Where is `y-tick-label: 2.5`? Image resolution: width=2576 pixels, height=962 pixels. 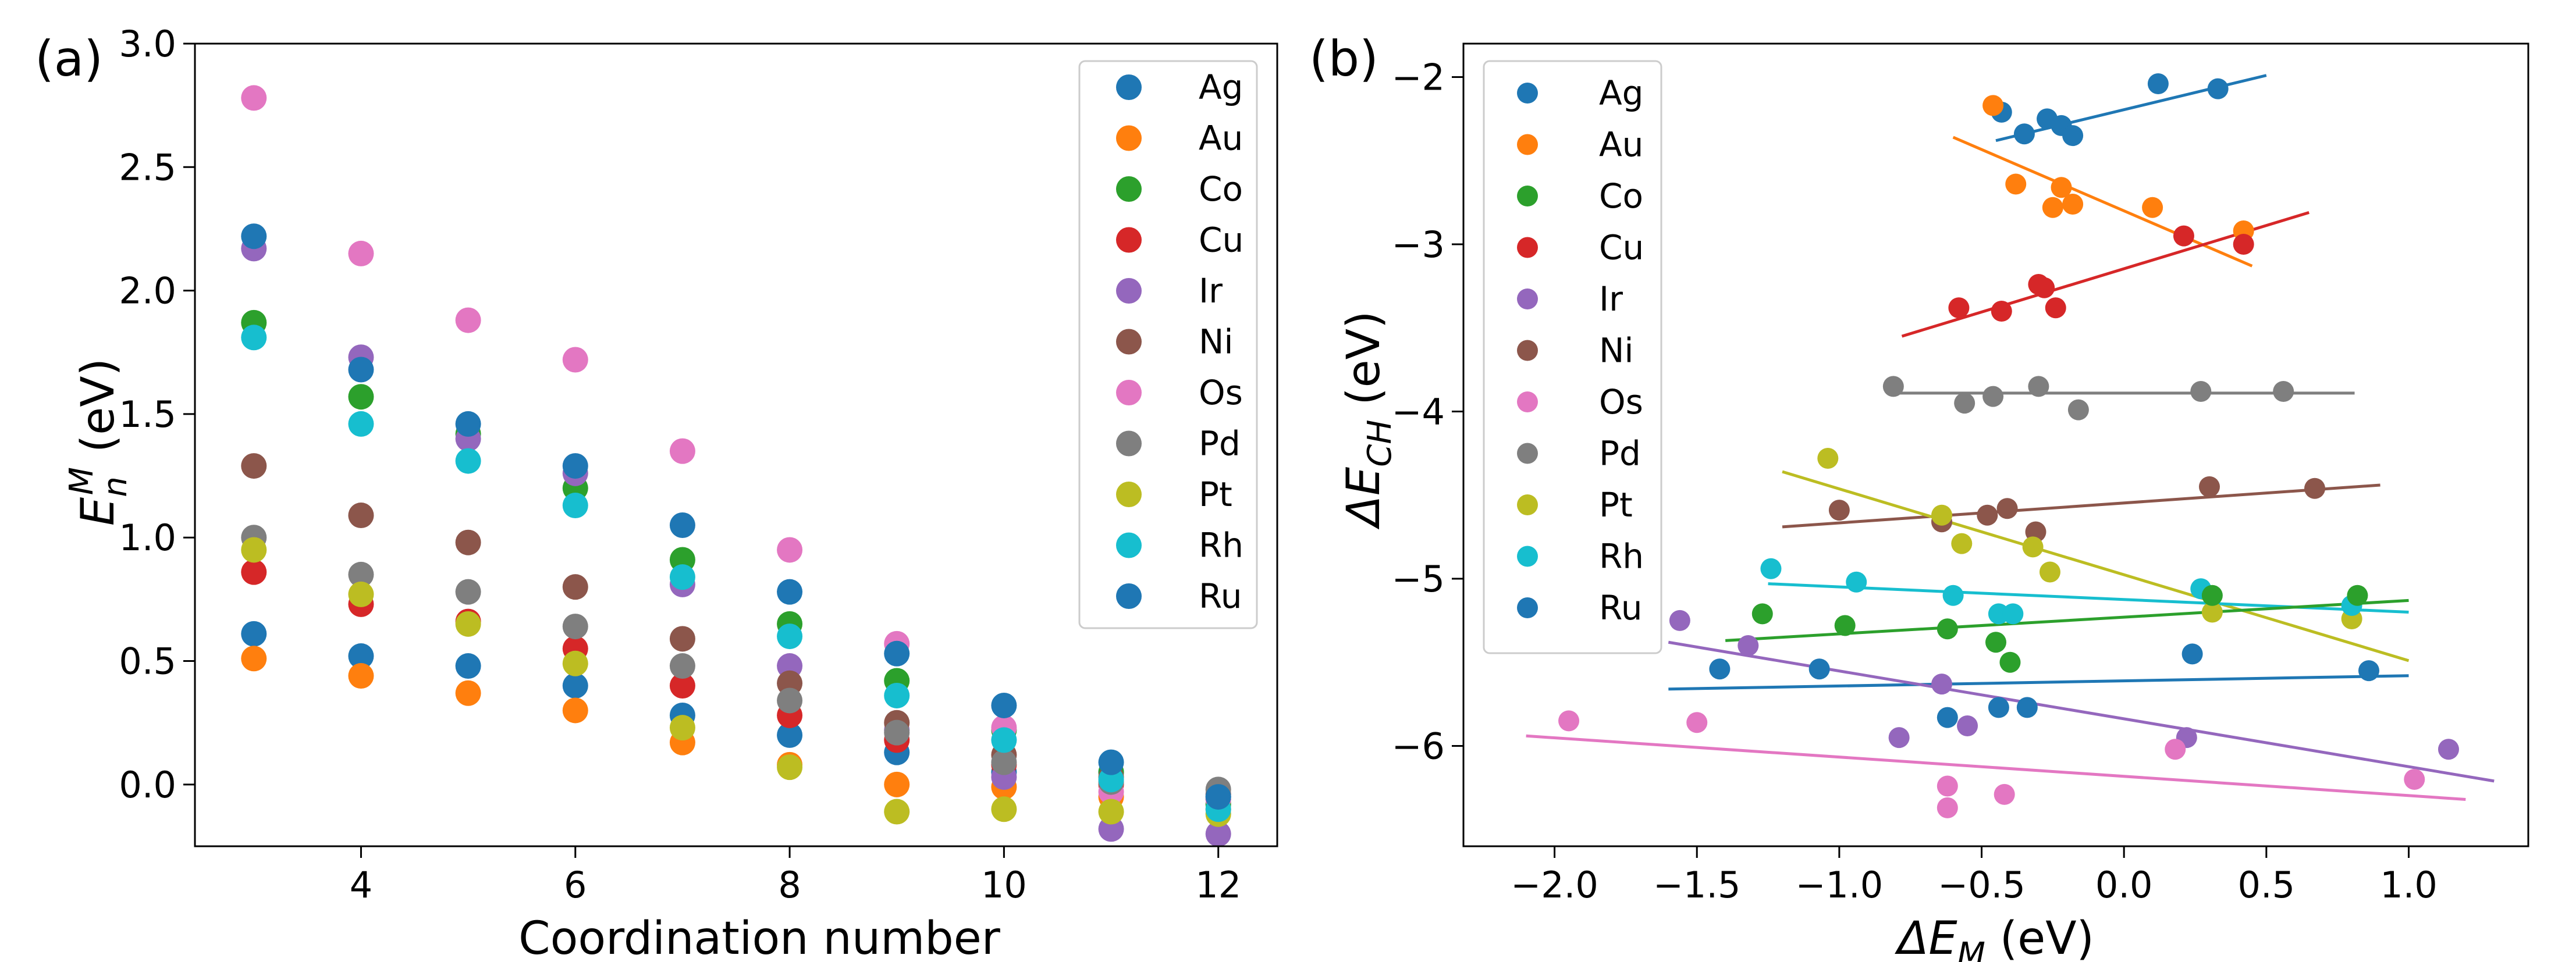 y-tick-label: 2.5 is located at coordinates (147, 167).